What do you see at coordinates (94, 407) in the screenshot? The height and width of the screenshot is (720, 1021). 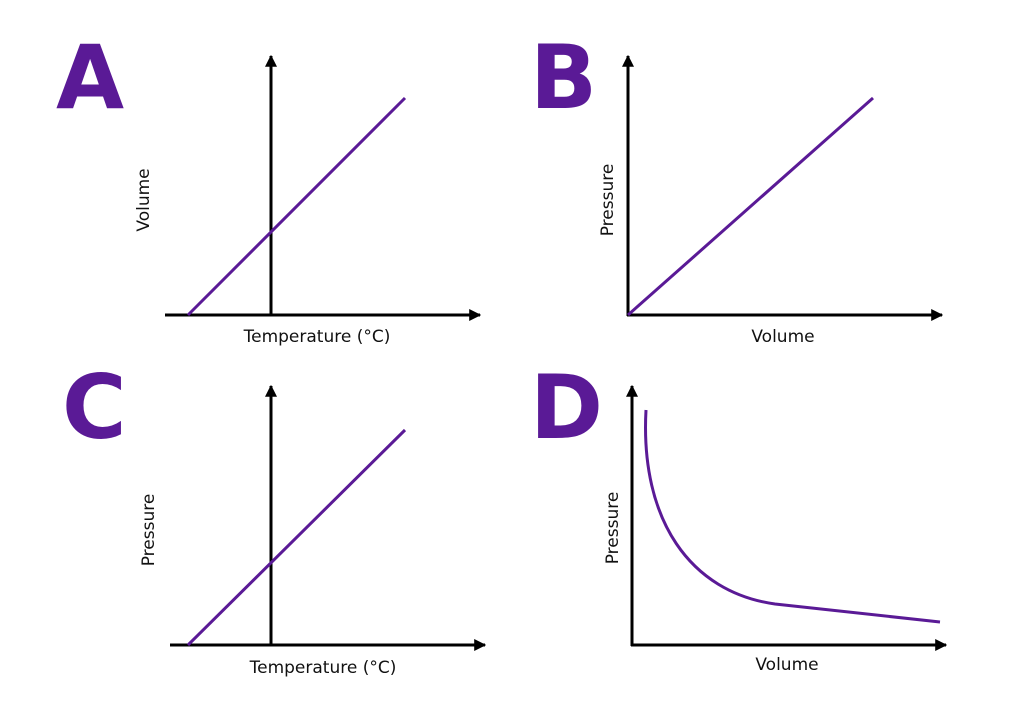 I see `panel-letter: C` at bounding box center [94, 407].